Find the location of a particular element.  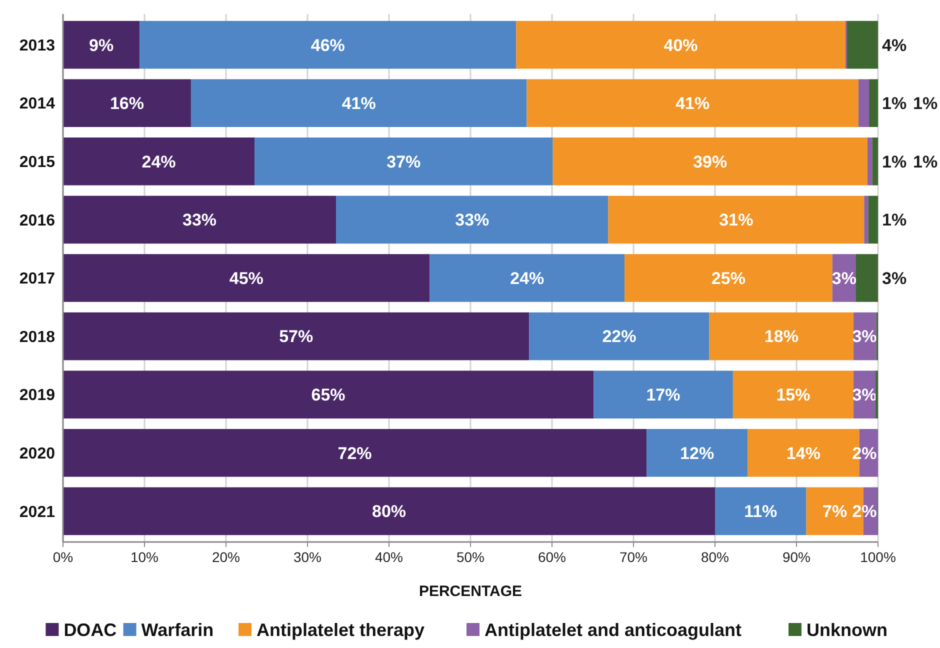

x-axis-title: PERCENTAGE is located at coordinates (470, 591).